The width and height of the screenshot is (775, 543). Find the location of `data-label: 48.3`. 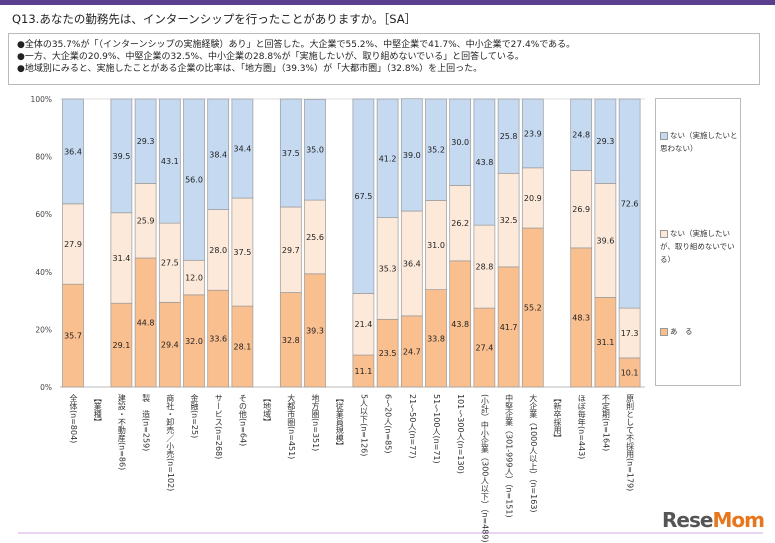

data-label: 48.3 is located at coordinates (581, 317).